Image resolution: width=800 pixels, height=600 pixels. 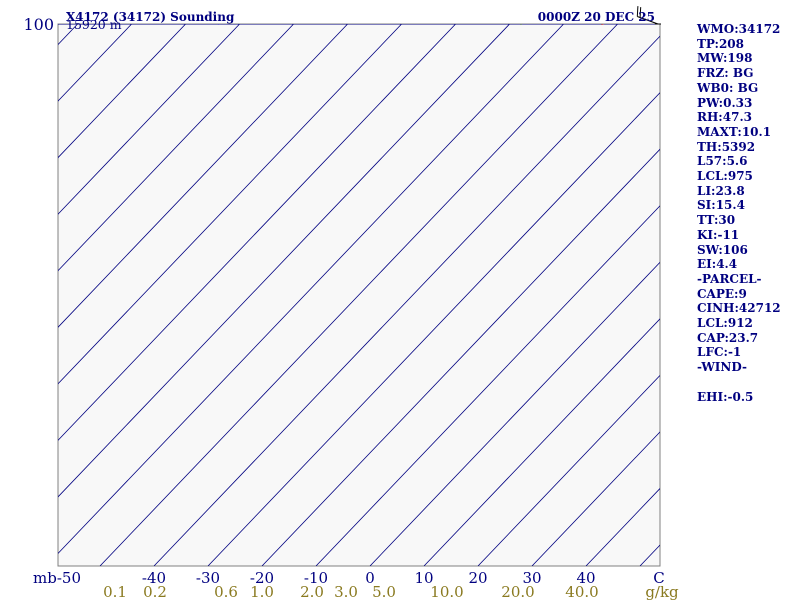 What do you see at coordinates (411, 24) in the screenshot?
I see `chart-profiles` at bounding box center [411, 24].